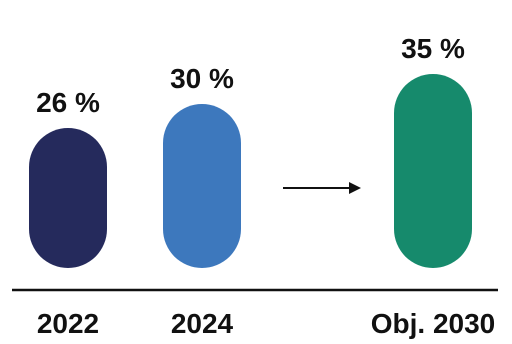  What do you see at coordinates (266, 323) in the screenshot?
I see `category-labels-group: 2022 2024 Obj. 2030` at bounding box center [266, 323].